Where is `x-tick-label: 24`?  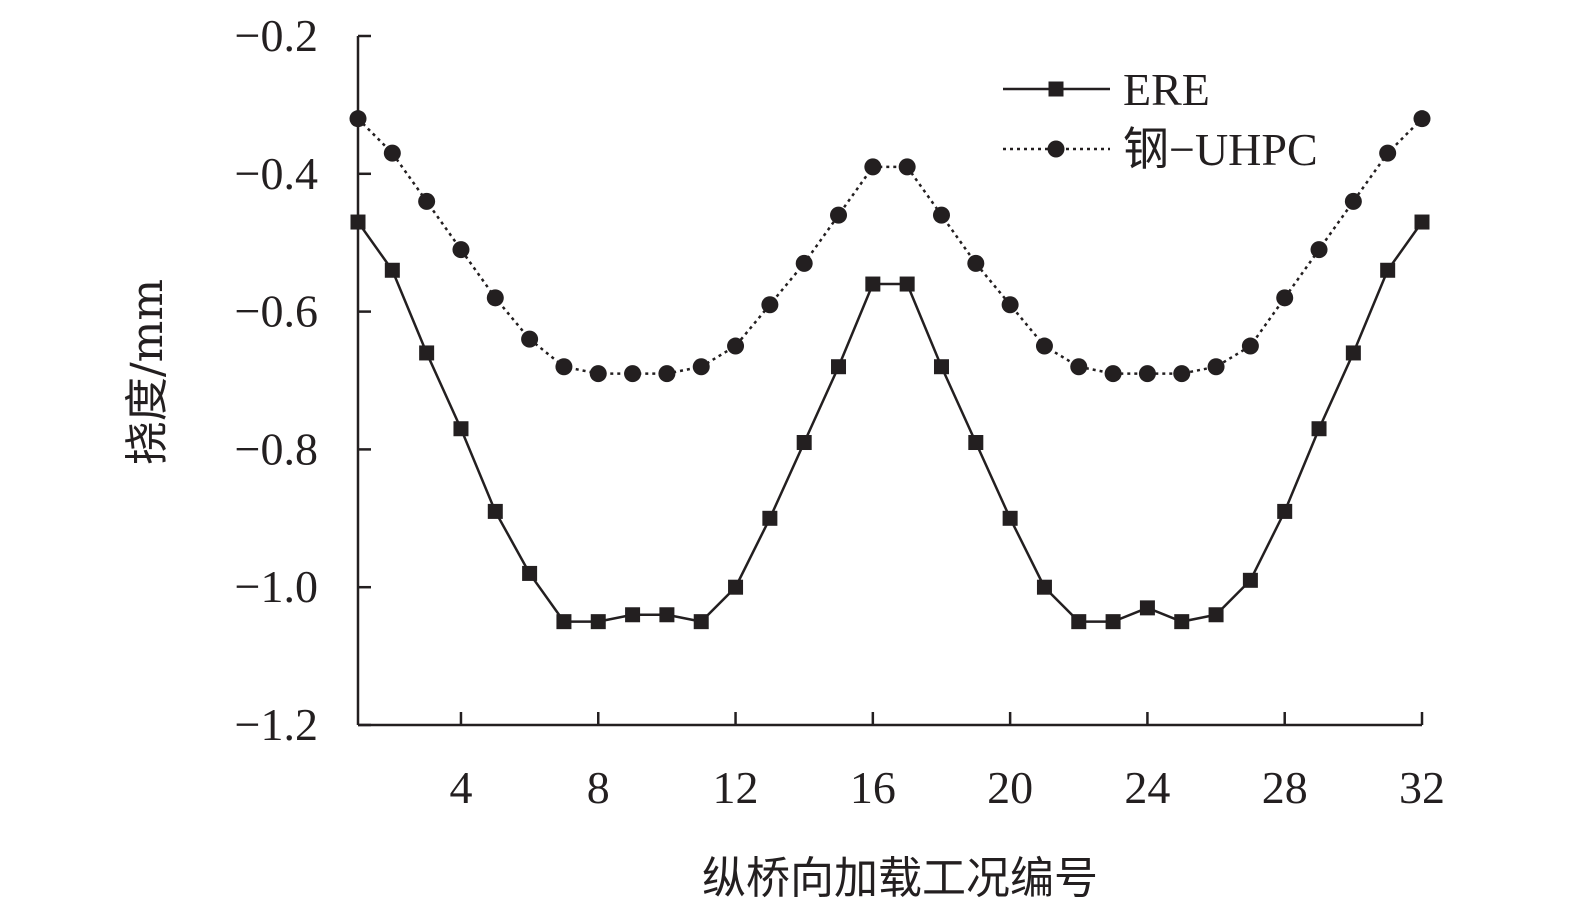 x-tick-label: 24 is located at coordinates (1147, 787).